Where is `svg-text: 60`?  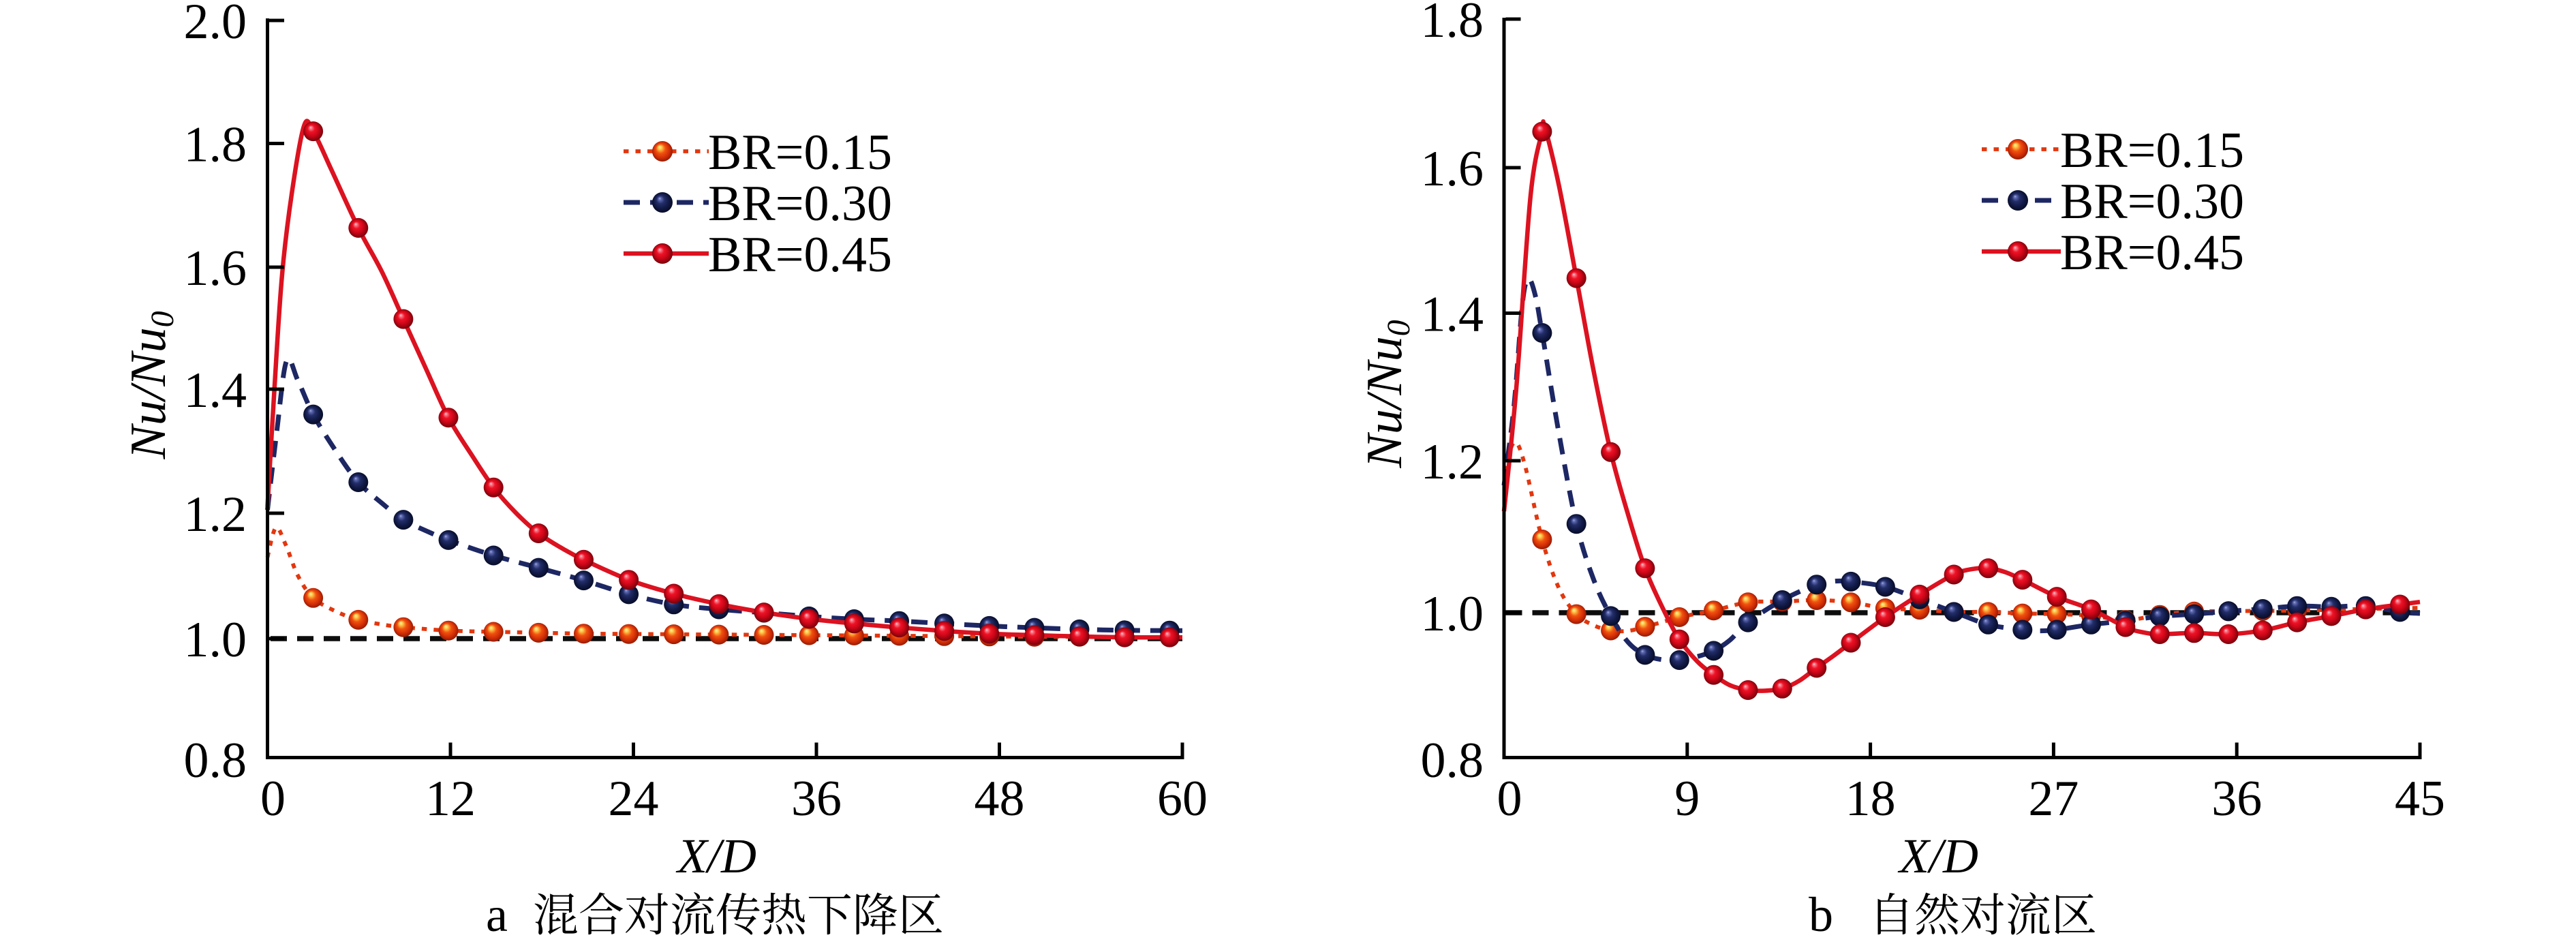 svg-text: 60 is located at coordinates (1182, 799).